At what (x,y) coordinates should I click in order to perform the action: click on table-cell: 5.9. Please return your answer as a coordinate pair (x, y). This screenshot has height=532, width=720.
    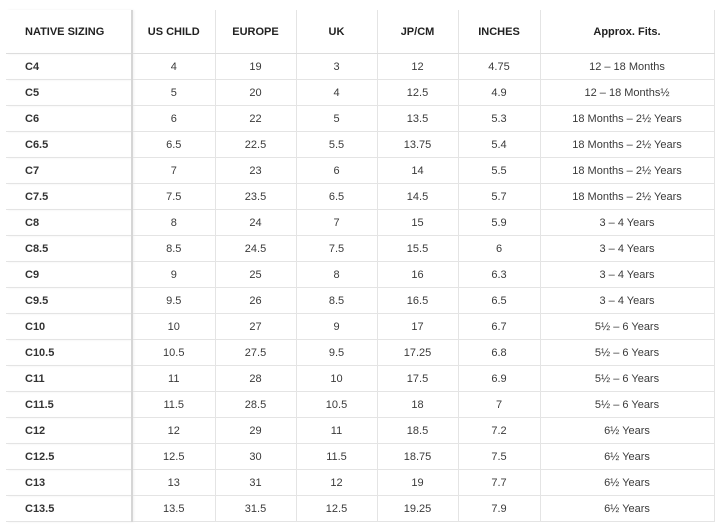
    Looking at the image, I should click on (499, 222).